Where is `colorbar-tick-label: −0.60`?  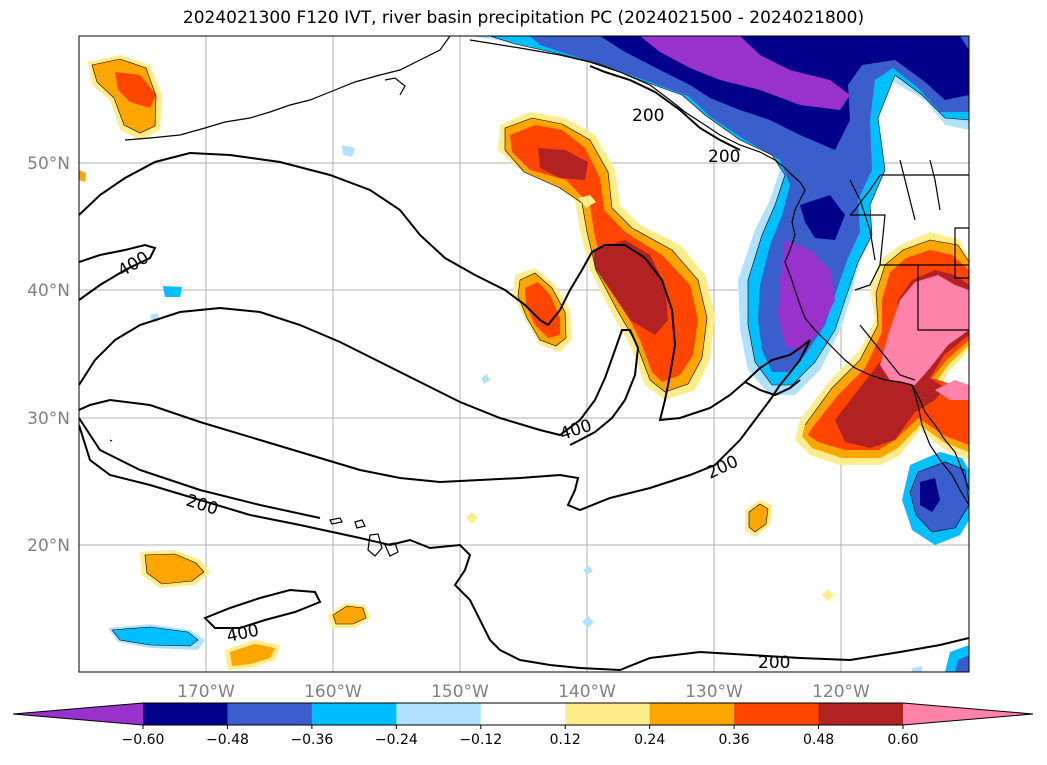
colorbar-tick-label: −0.60 is located at coordinates (143, 740).